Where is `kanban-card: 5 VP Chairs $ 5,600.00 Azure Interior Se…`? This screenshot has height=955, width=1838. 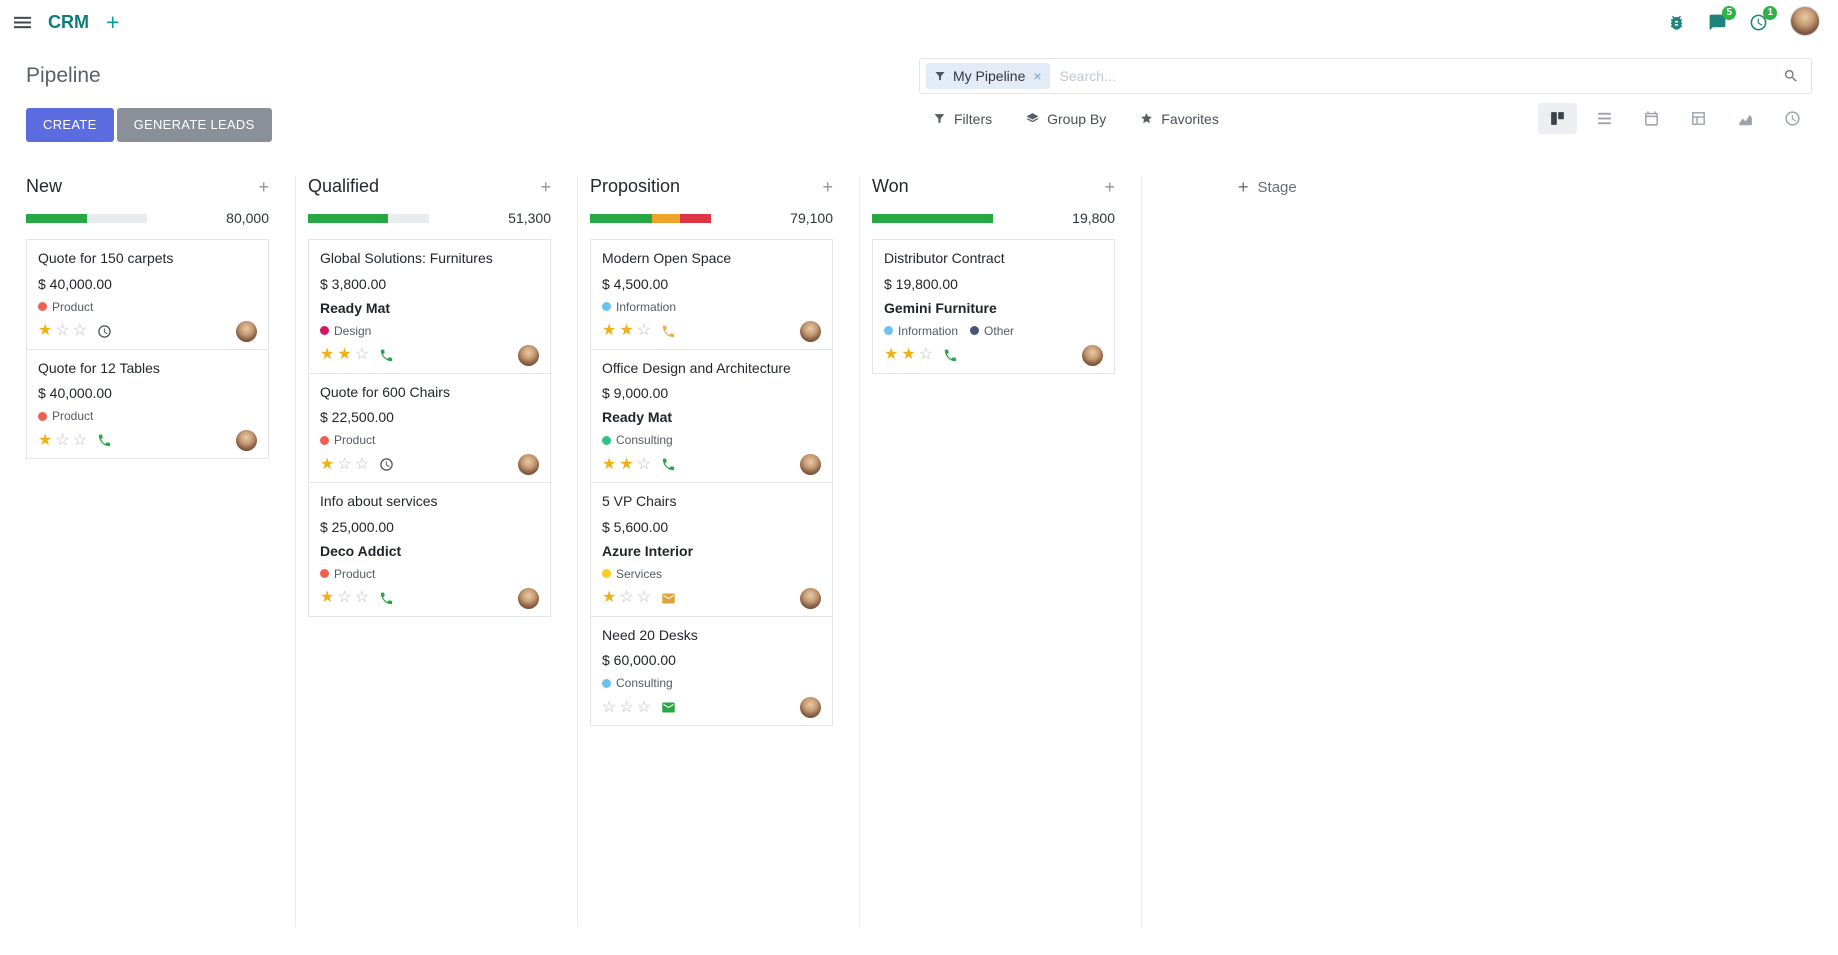
kanban-card: 5 VP Chairs $ 5,600.00 Azure Interior Se… is located at coordinates (711, 549).